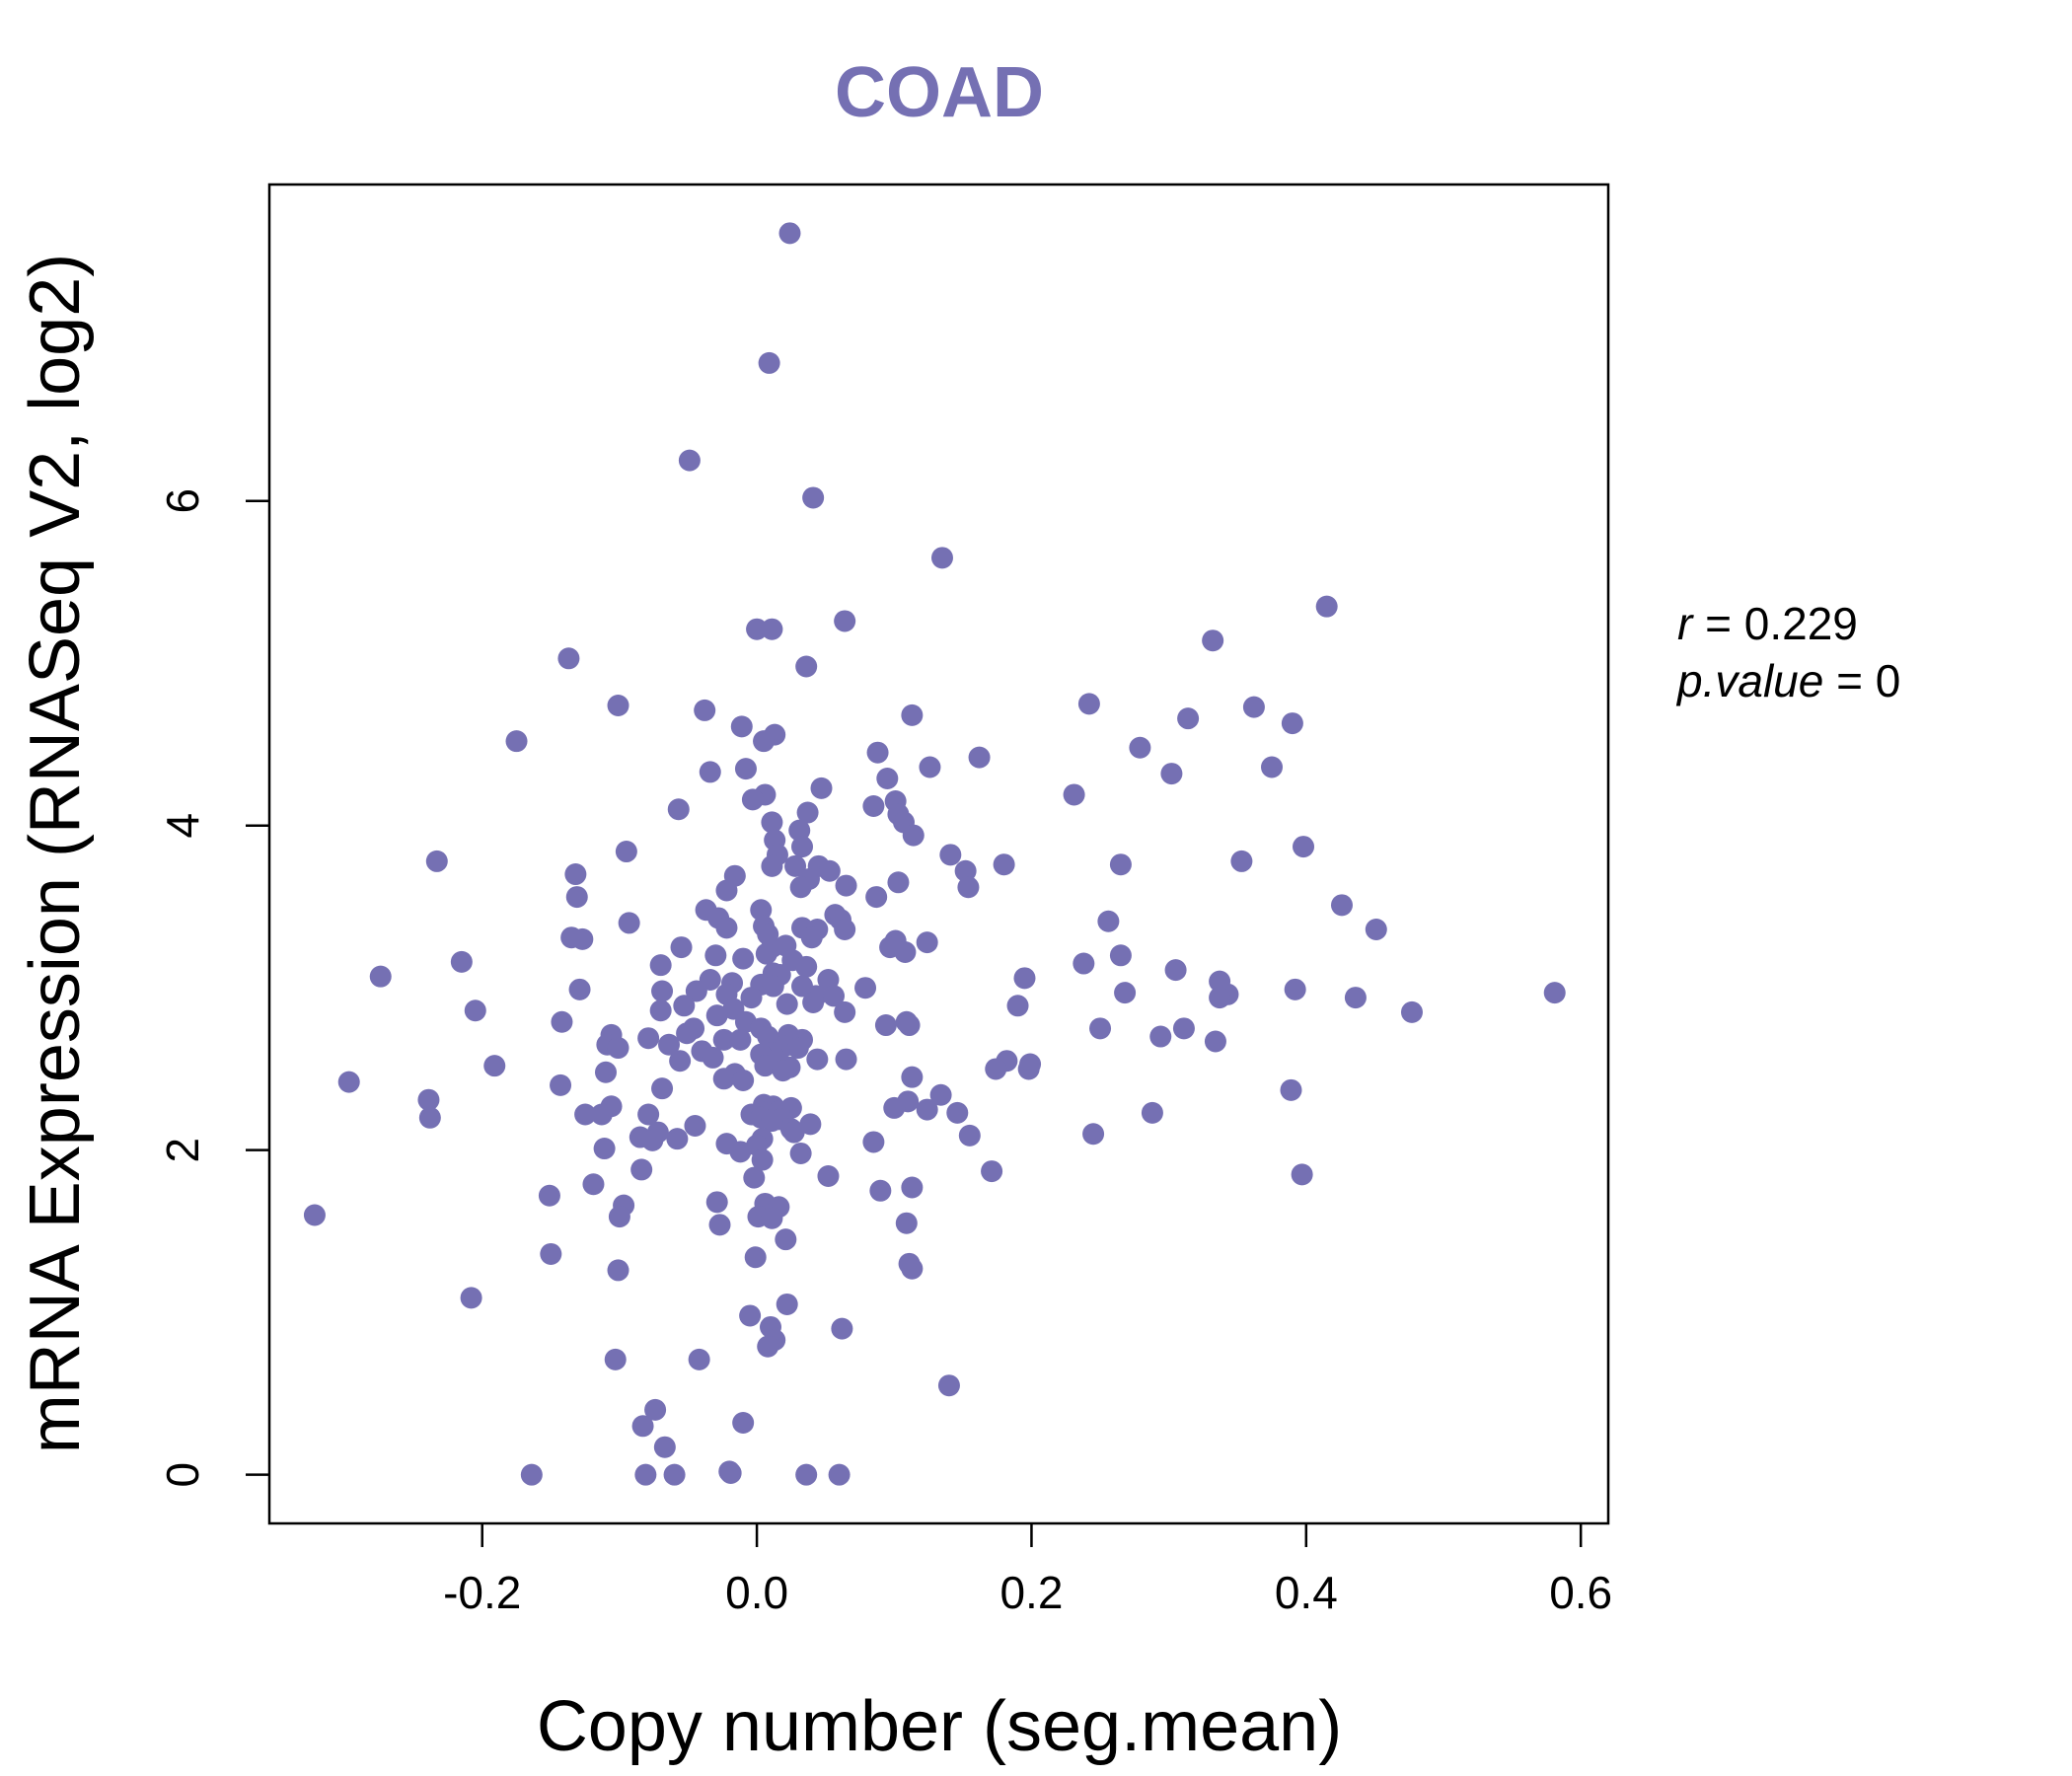 This screenshot has height=1776, width=2072. What do you see at coordinates (1685, 624) in the screenshot?
I see `r-stat-label: r` at bounding box center [1685, 624].